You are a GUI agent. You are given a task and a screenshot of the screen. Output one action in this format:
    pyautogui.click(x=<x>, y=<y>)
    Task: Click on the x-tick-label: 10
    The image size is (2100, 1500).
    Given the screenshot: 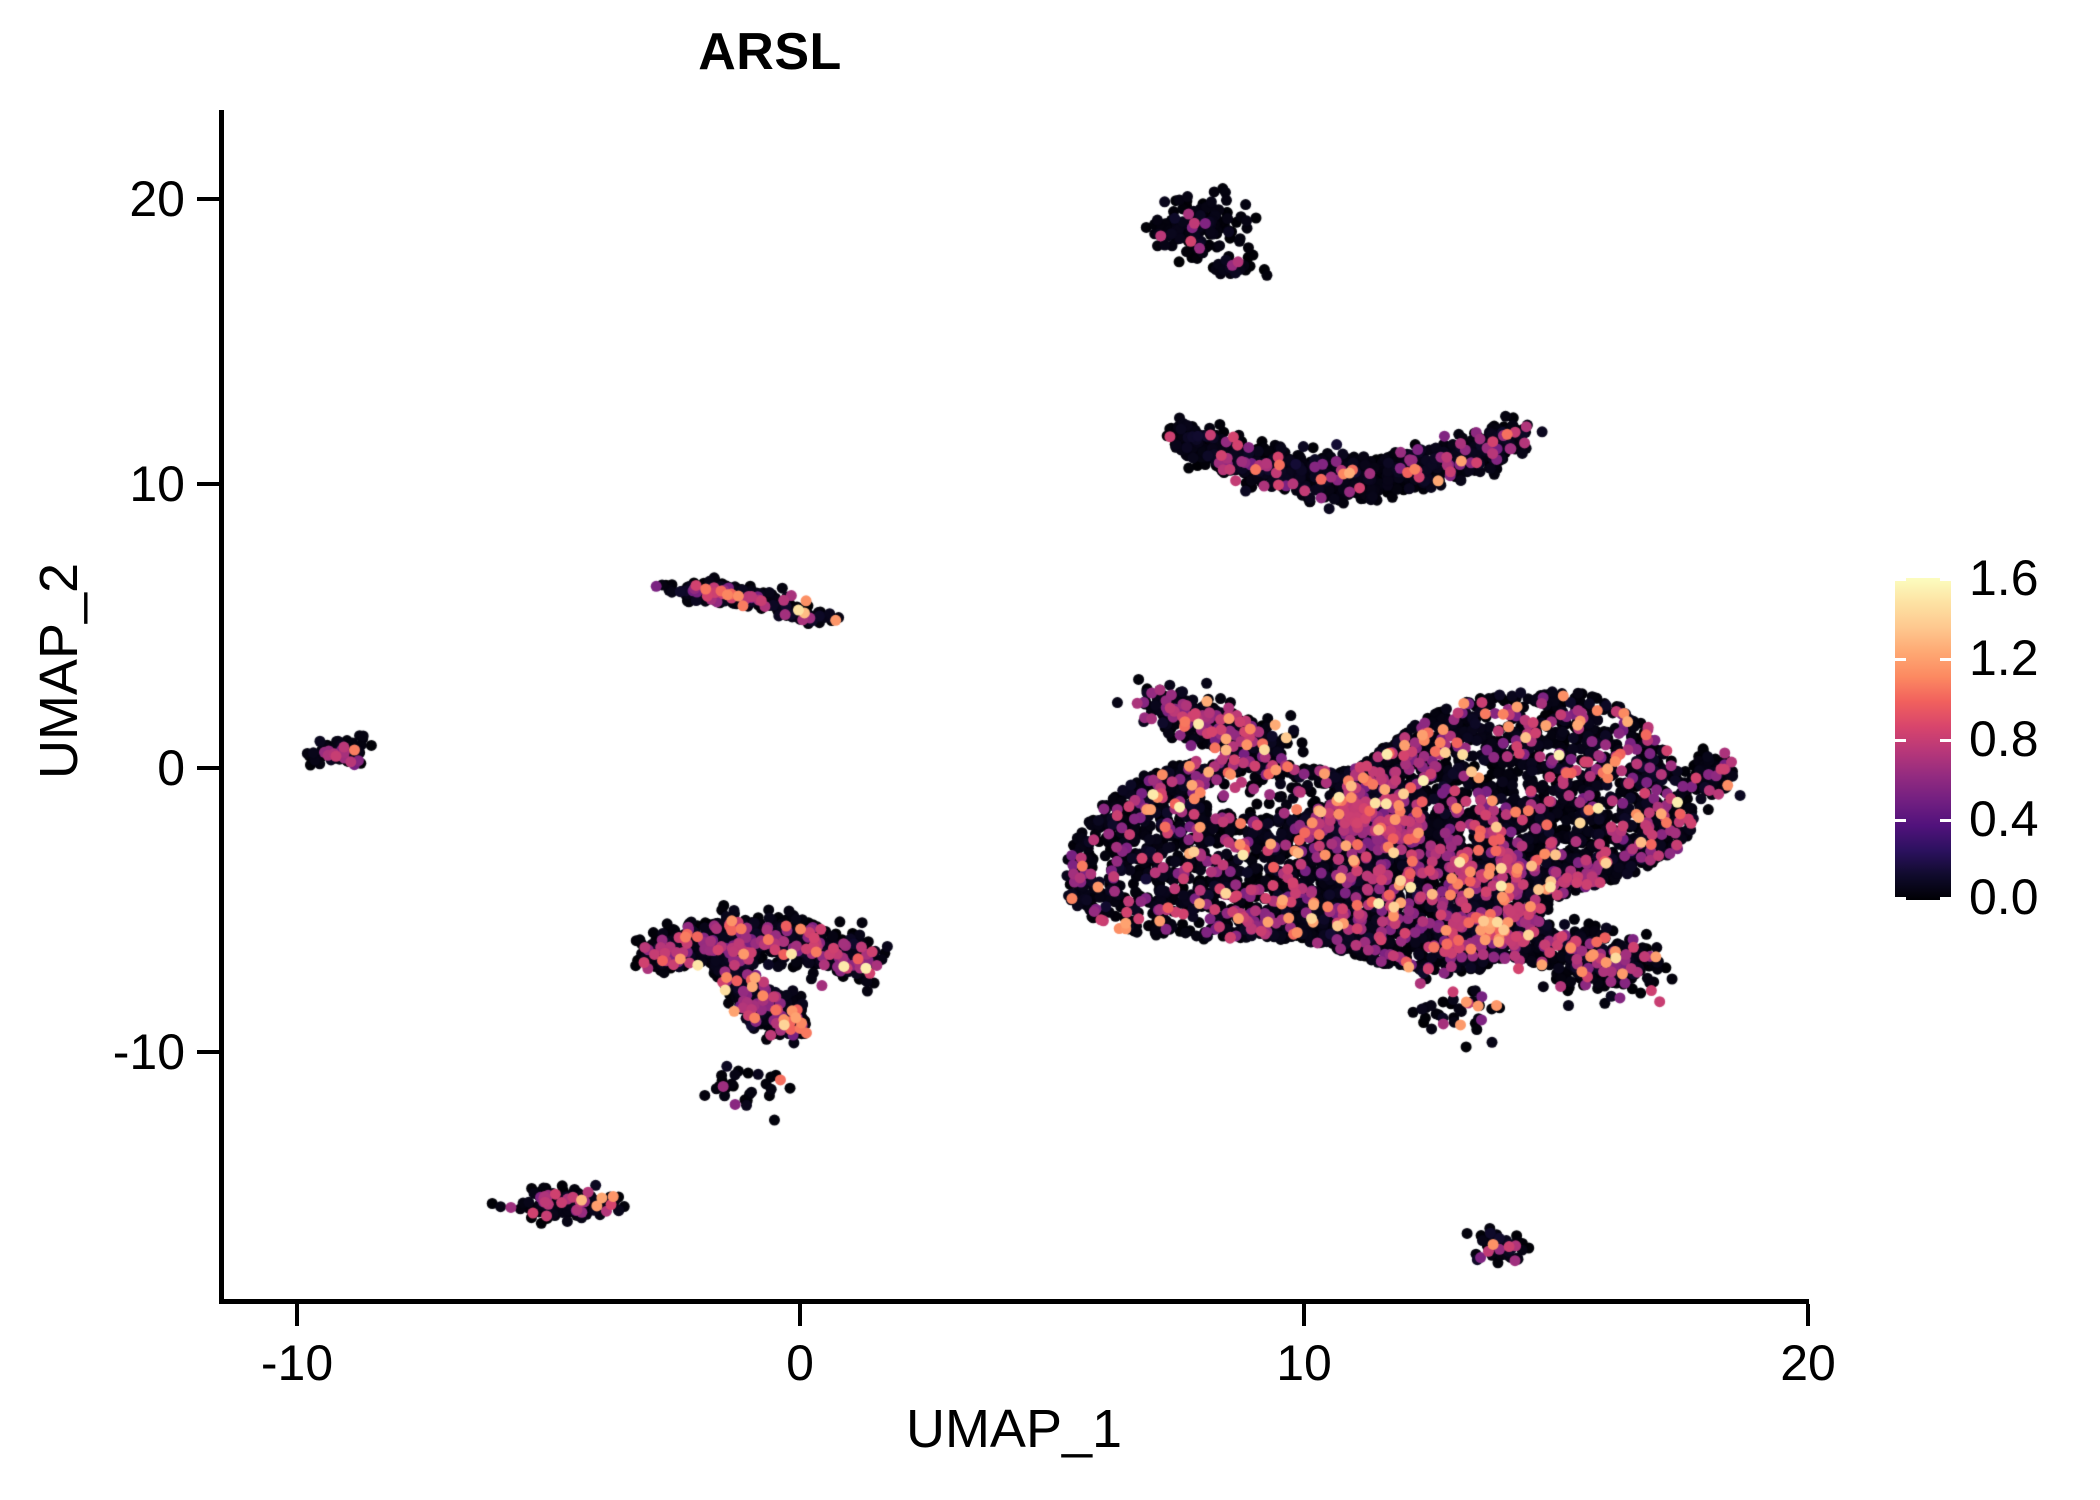 What is the action you would take?
    pyautogui.click(x=1304, y=1363)
    